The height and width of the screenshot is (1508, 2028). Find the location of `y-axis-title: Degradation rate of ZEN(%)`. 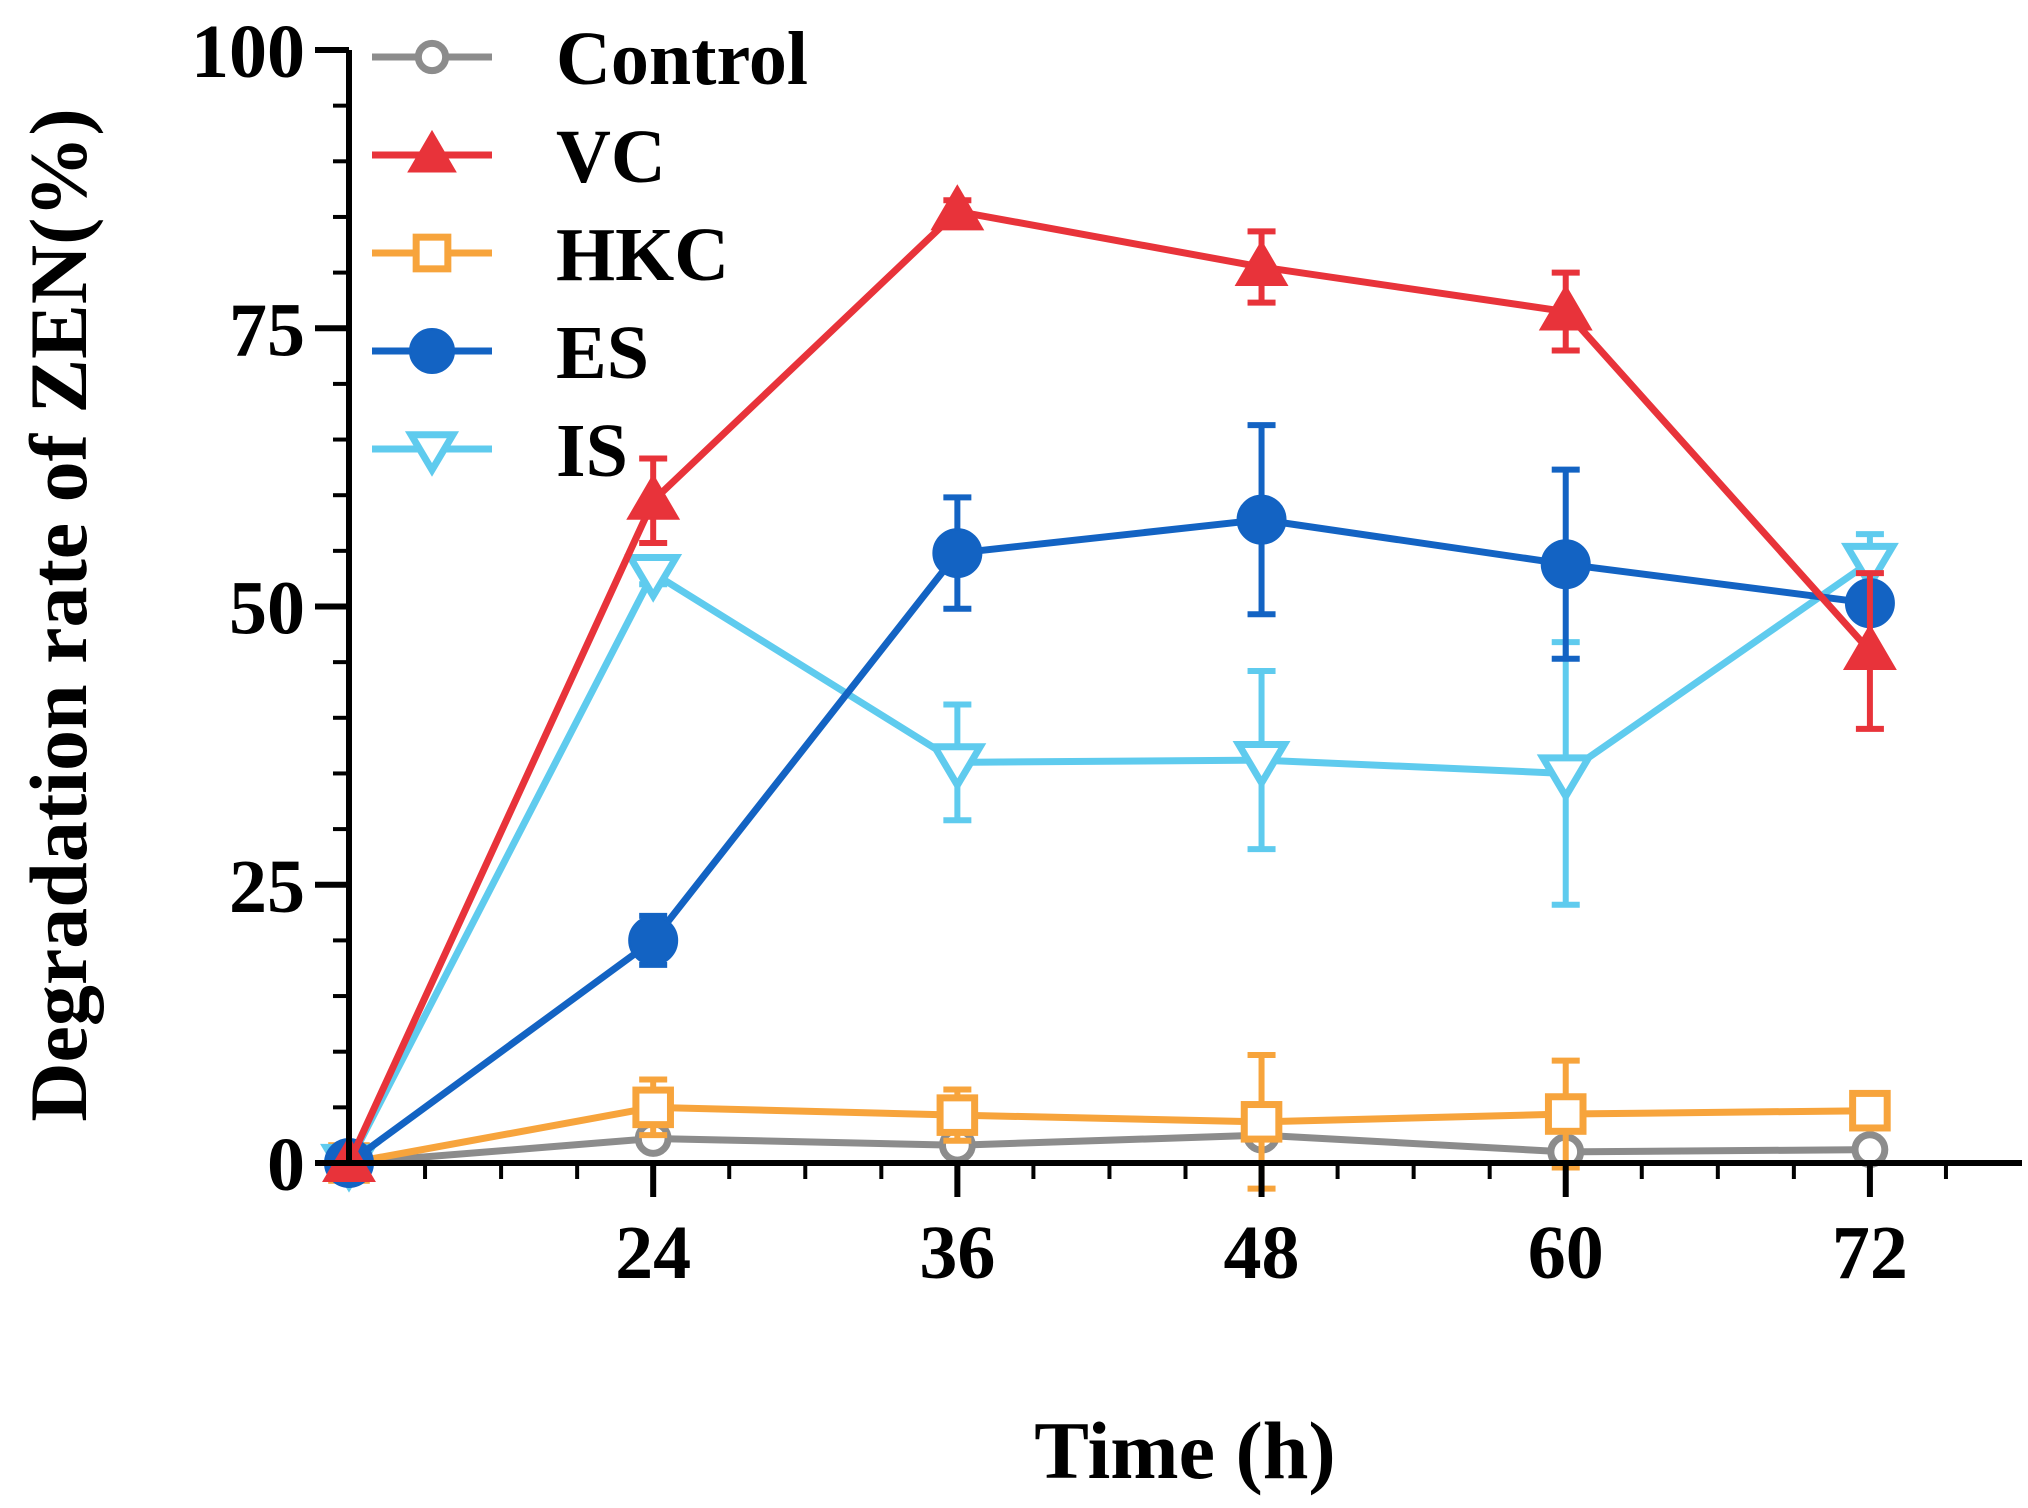

y-axis-title: Degradation rate of ZEN(%) is located at coordinates (58, 614).